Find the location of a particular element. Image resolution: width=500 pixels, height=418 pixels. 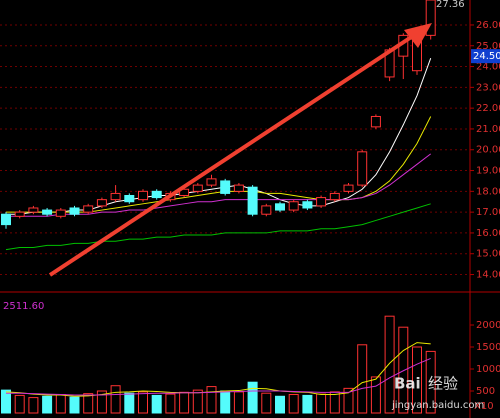

y-tick-label: 23.00 is located at coordinates (488, 87).